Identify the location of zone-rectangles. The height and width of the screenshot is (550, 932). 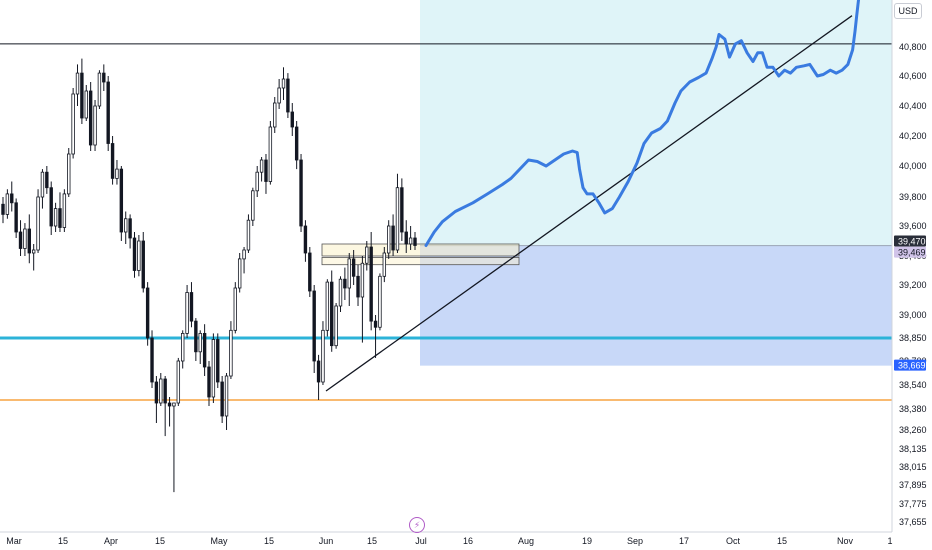
(420, 254).